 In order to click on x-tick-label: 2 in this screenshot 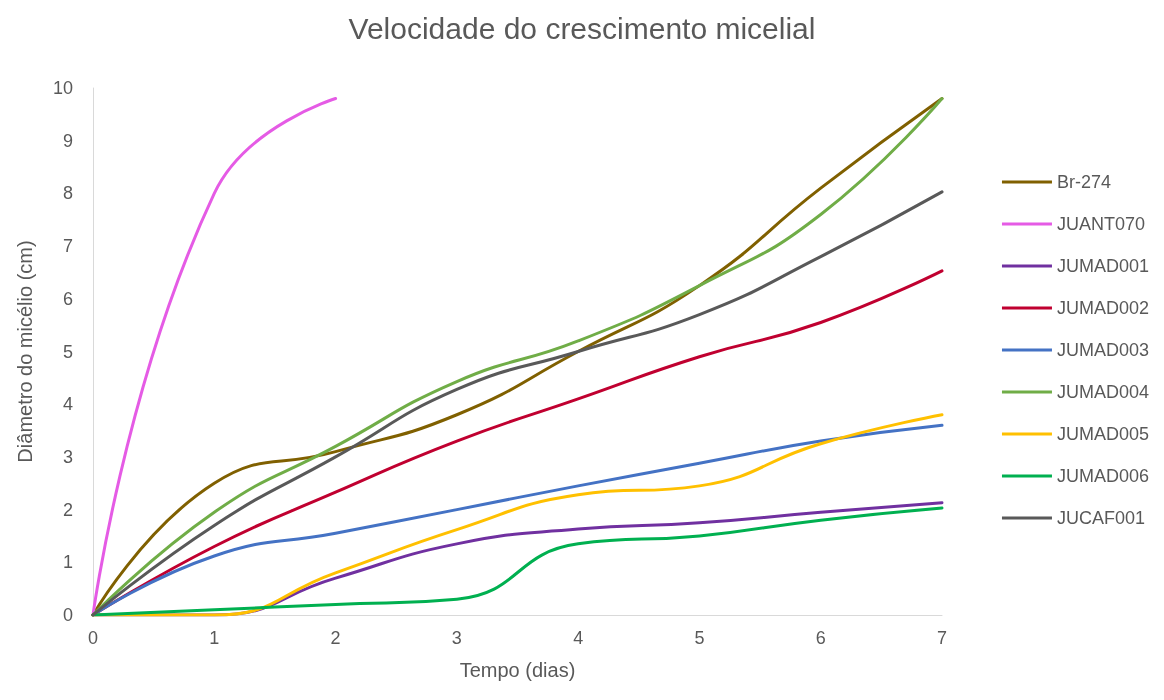, I will do `click(335, 638)`.